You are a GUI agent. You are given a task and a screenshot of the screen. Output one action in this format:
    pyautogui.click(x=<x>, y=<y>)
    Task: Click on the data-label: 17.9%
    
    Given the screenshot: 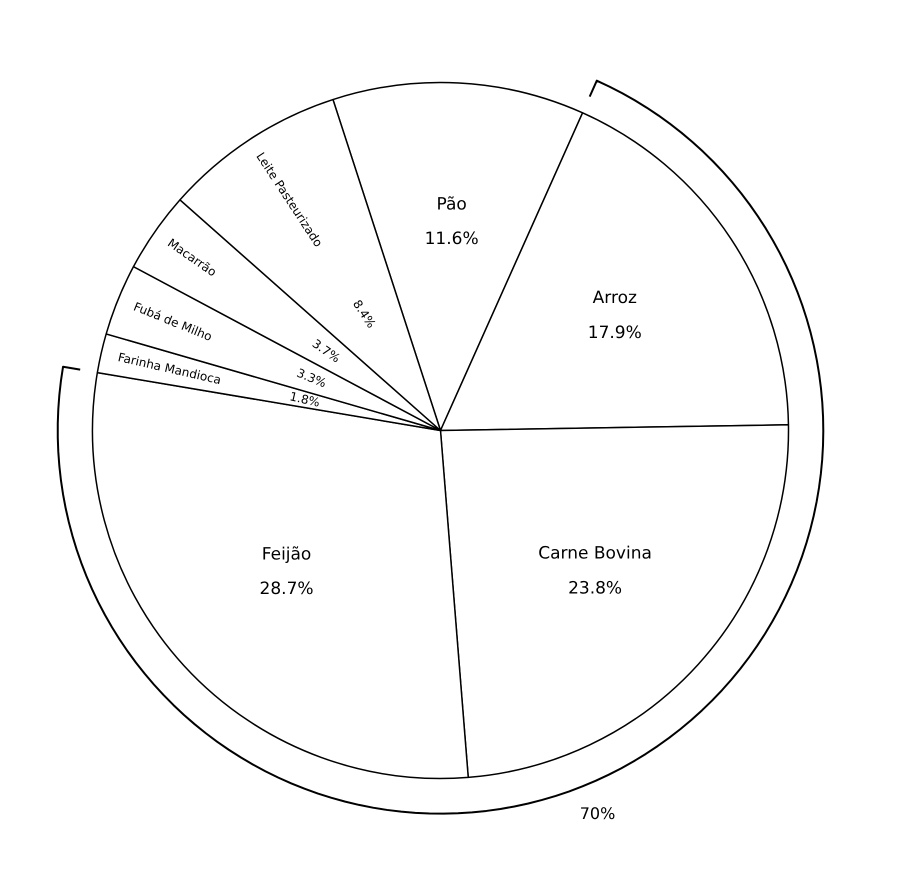 What is the action you would take?
    pyautogui.click(x=615, y=332)
    